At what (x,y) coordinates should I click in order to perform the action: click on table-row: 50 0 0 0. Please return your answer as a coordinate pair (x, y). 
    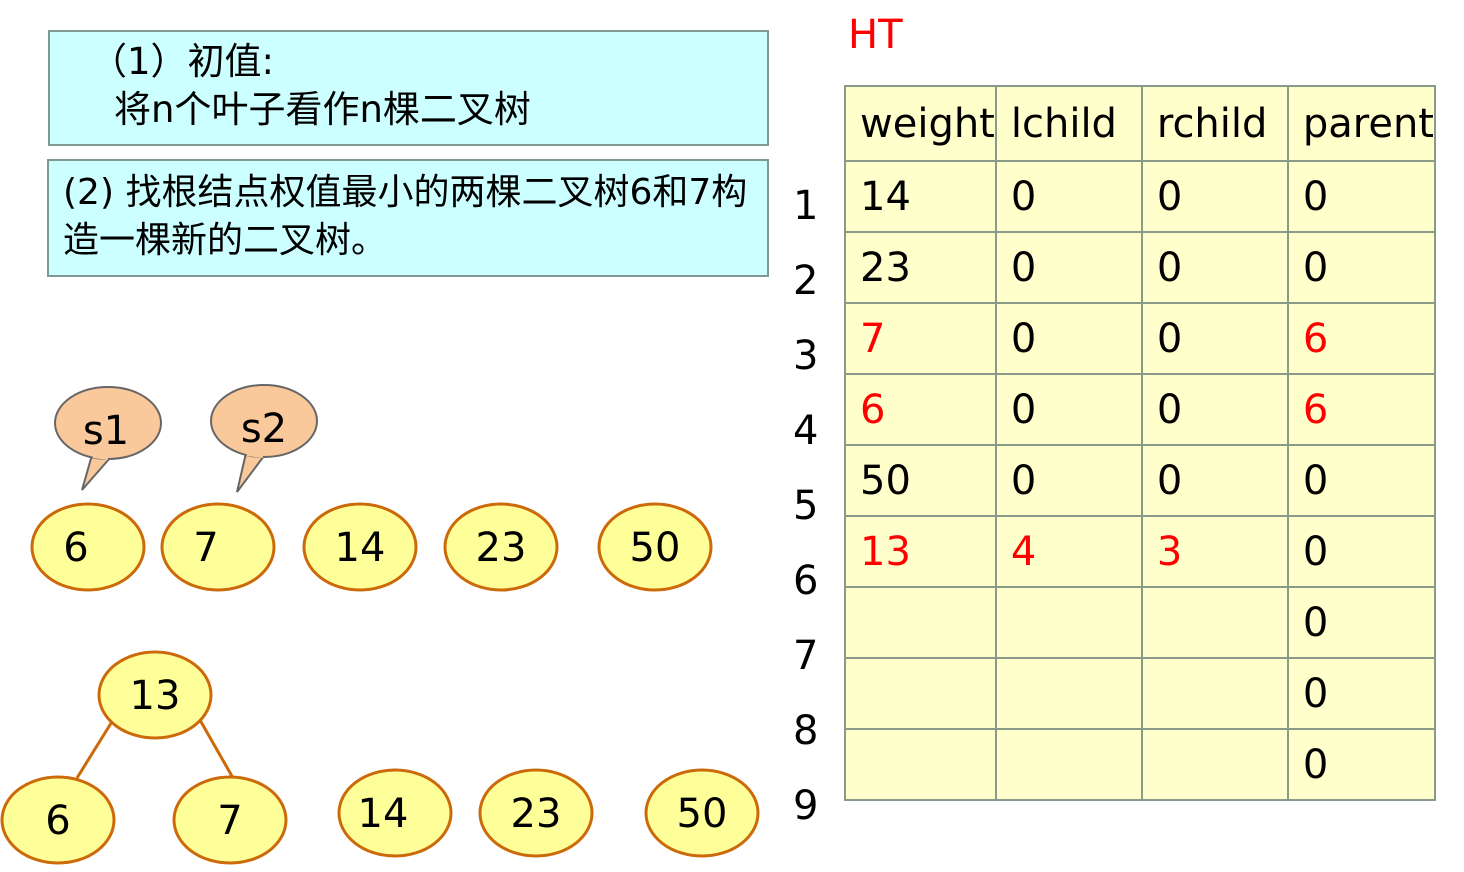
    Looking at the image, I should click on (1140, 480).